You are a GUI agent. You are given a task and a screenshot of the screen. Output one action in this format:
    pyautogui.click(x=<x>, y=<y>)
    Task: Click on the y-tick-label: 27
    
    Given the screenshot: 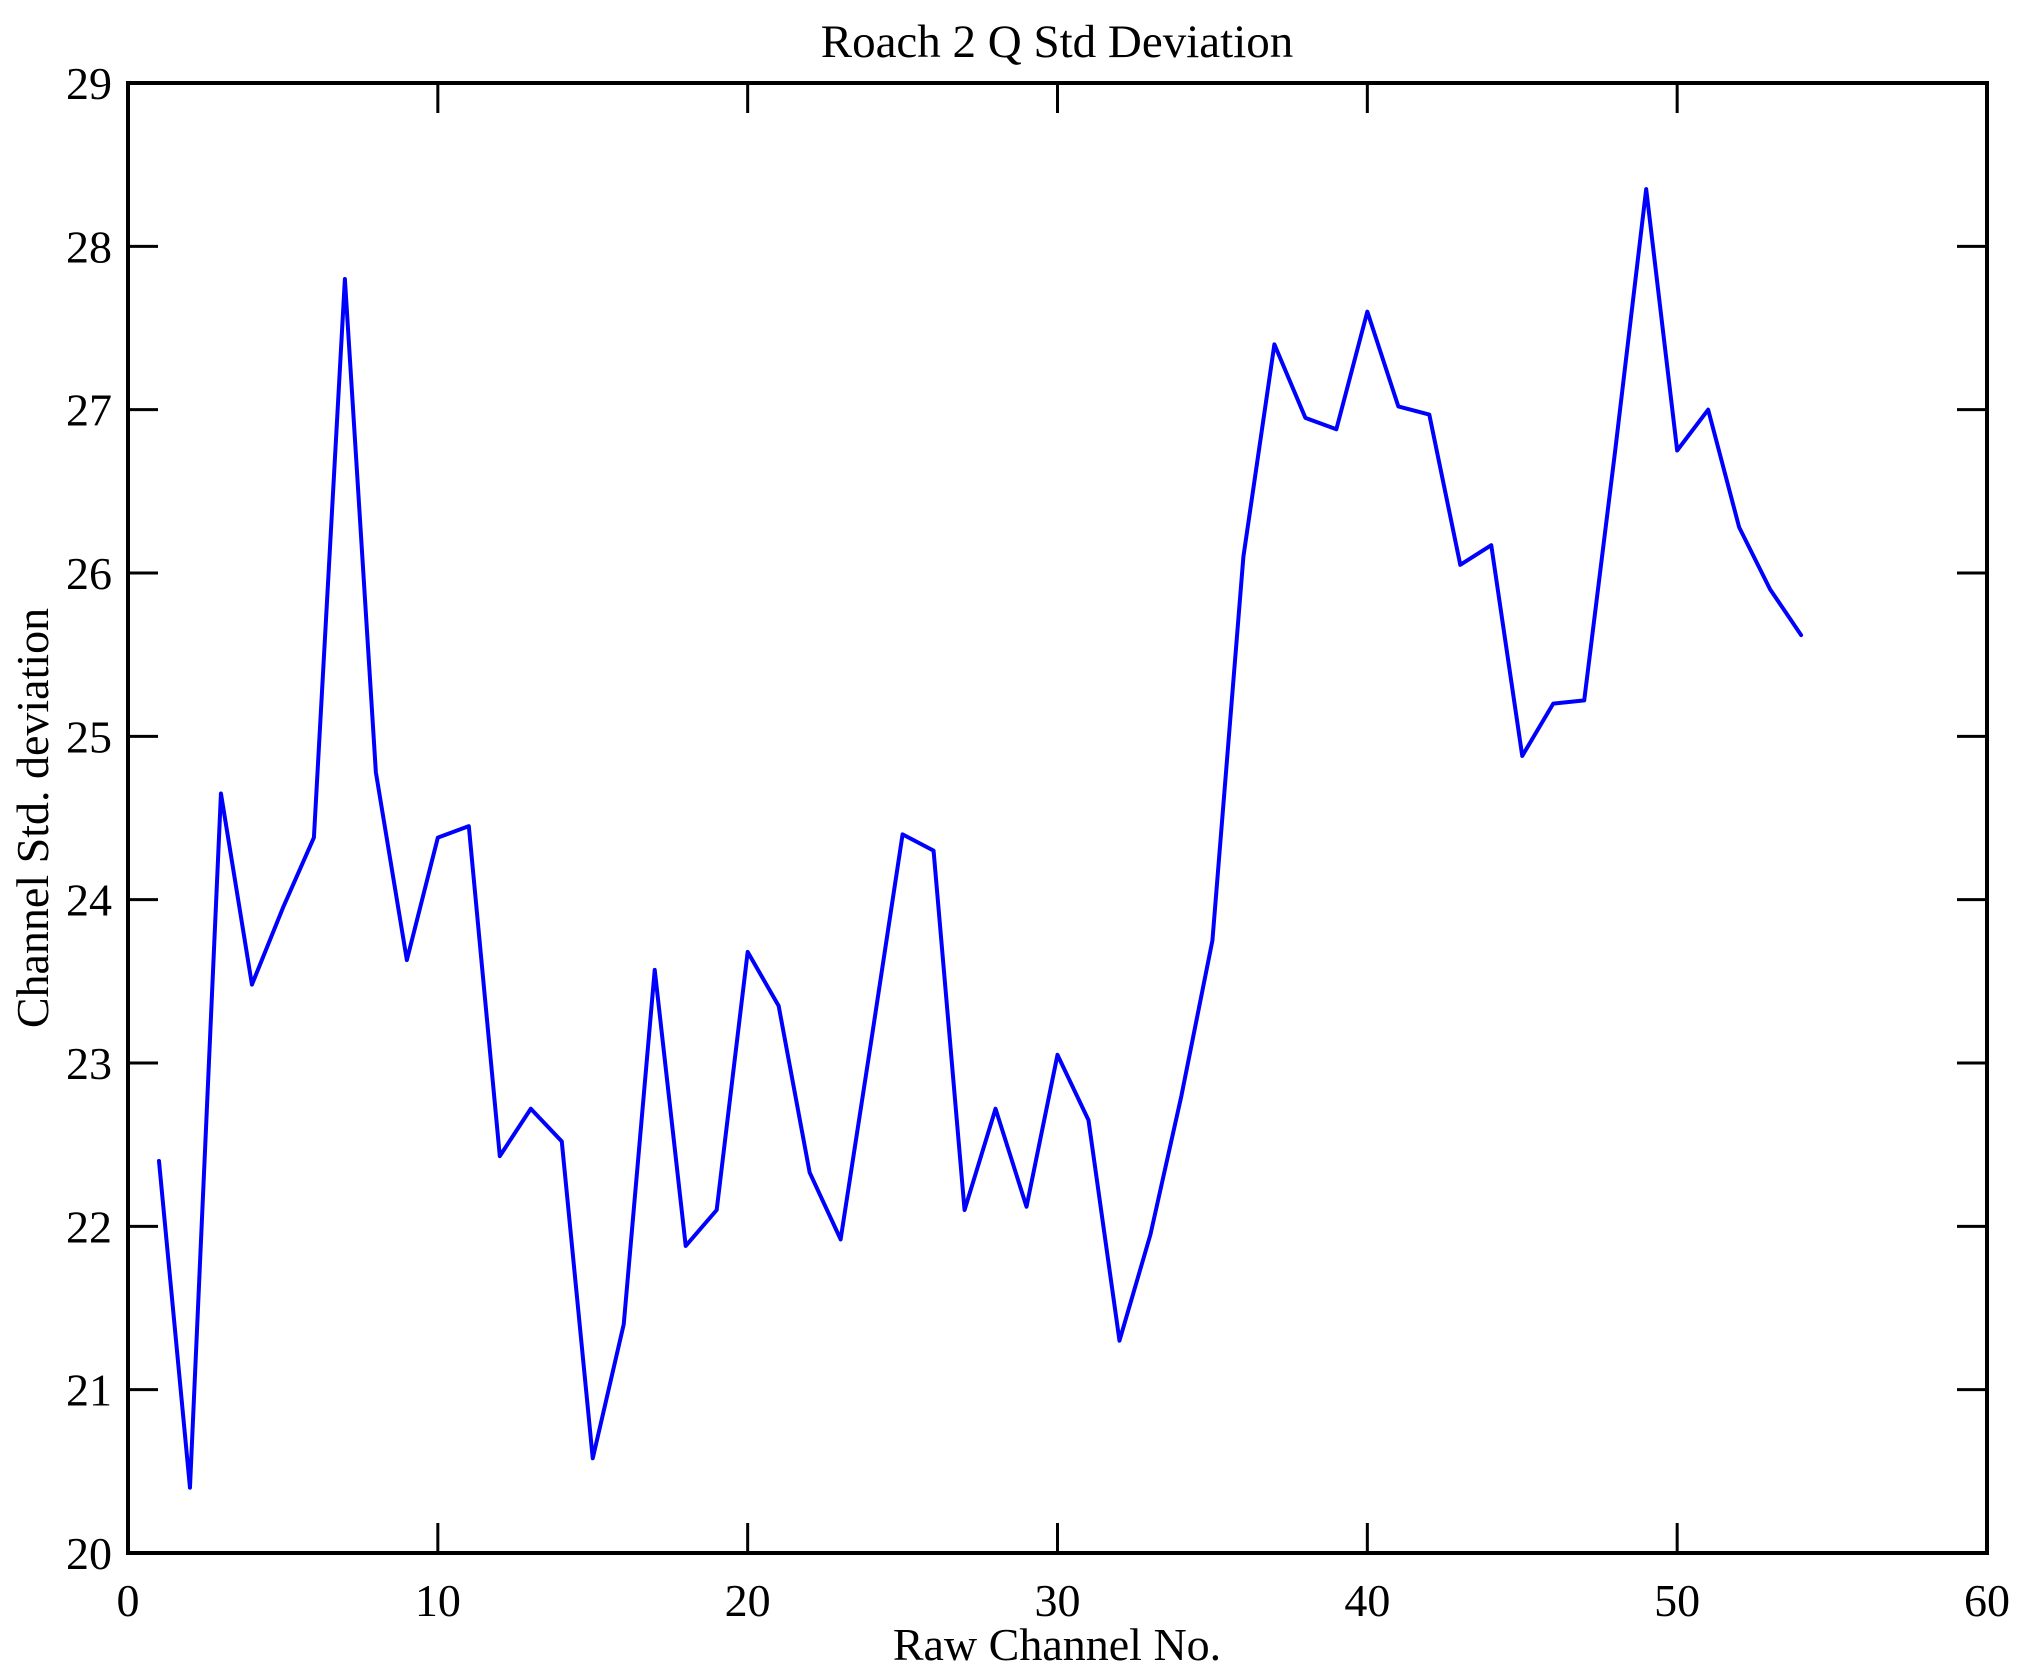 What is the action you would take?
    pyautogui.click(x=89, y=410)
    